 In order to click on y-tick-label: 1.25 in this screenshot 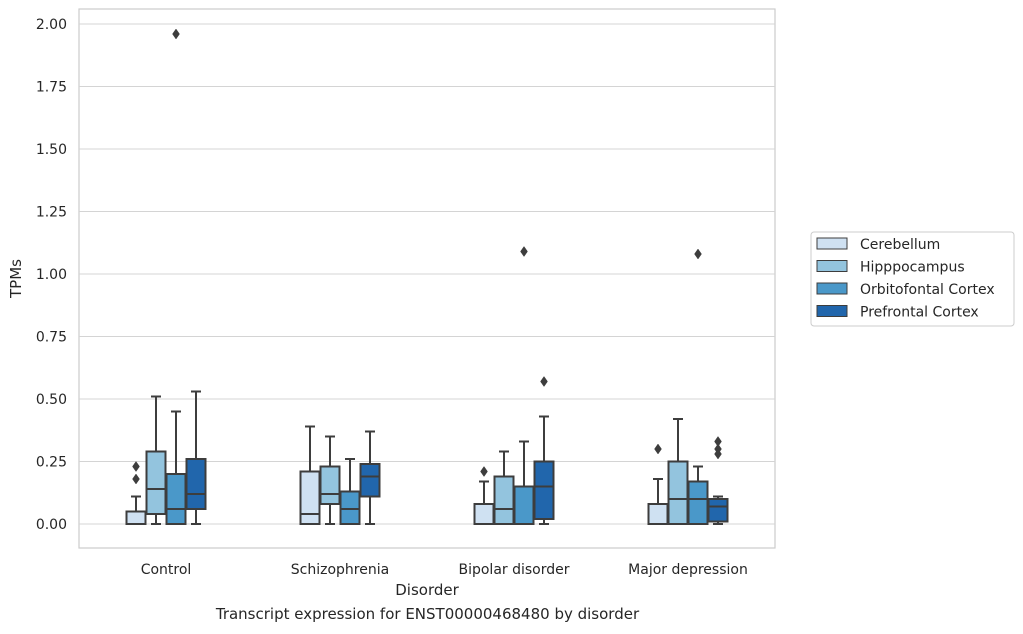, I will do `click(51, 213)`.